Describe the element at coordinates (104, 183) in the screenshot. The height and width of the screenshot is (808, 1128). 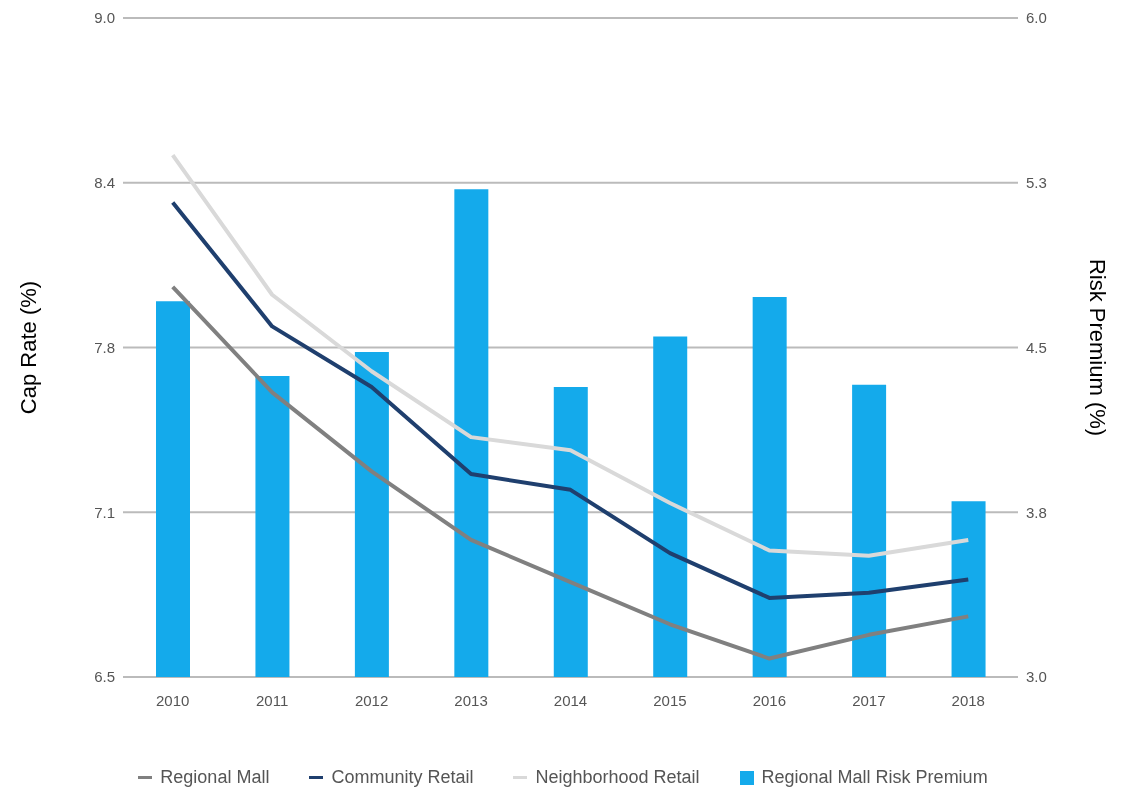
I see `y-tick-label: 8.4` at that location.